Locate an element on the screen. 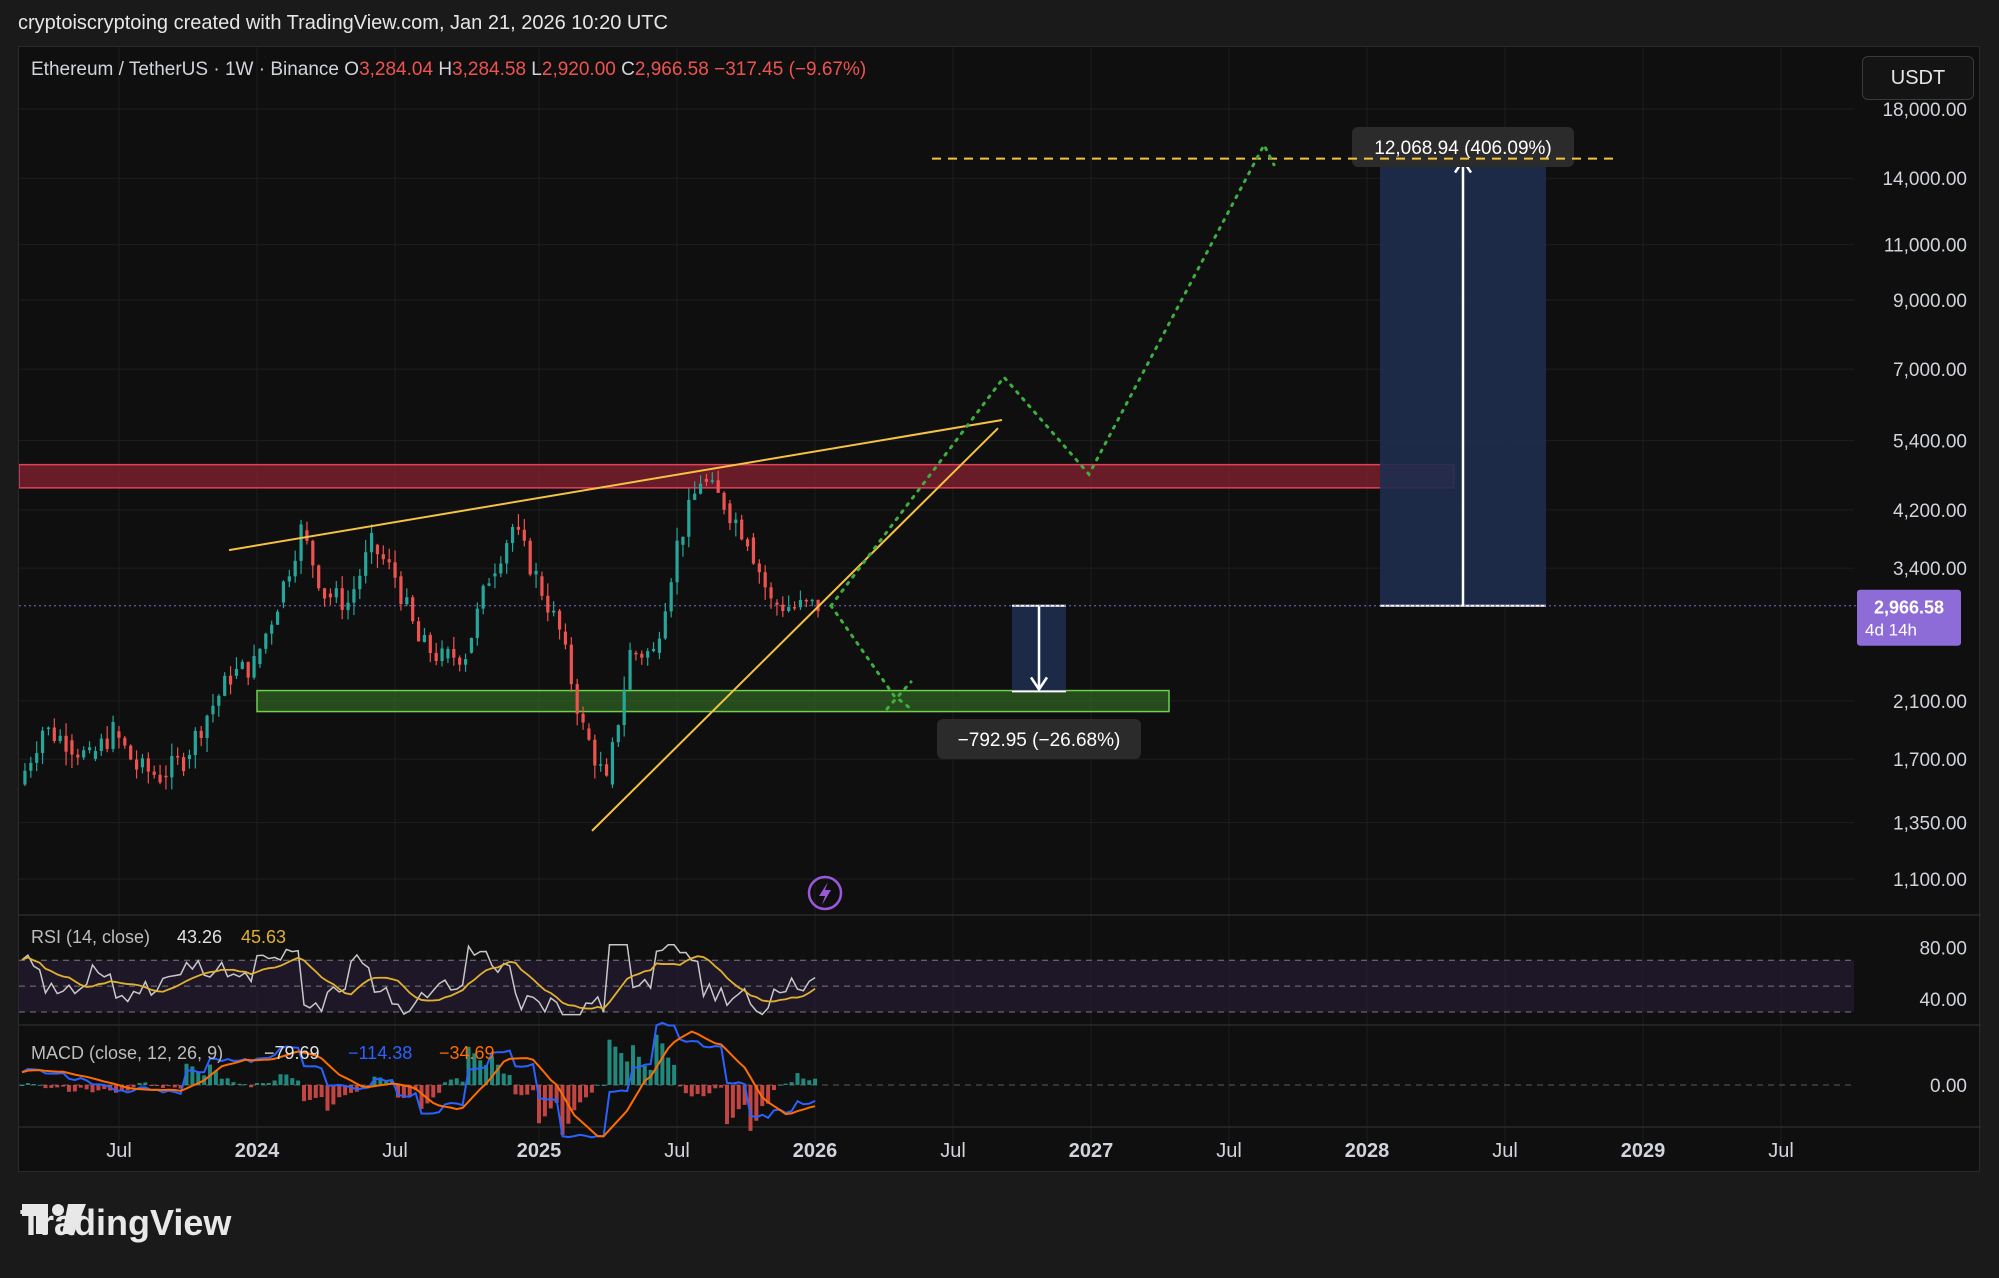  footer-brand: TradingView is located at coordinates (125, 1223).